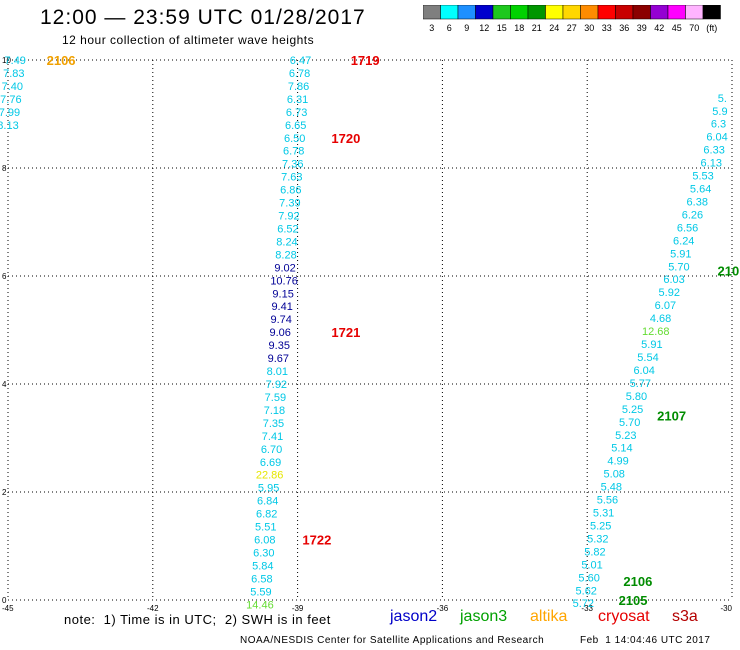 The height and width of the screenshot is (650, 740). Describe the element at coordinates (260, 592) in the screenshot. I see `wave-height-label: 5.59` at that location.